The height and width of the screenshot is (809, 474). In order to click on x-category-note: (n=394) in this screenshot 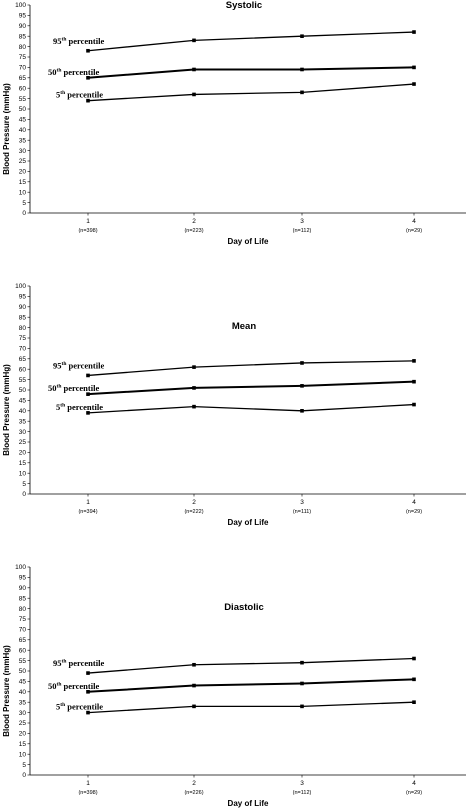, I will do `click(87, 512)`.